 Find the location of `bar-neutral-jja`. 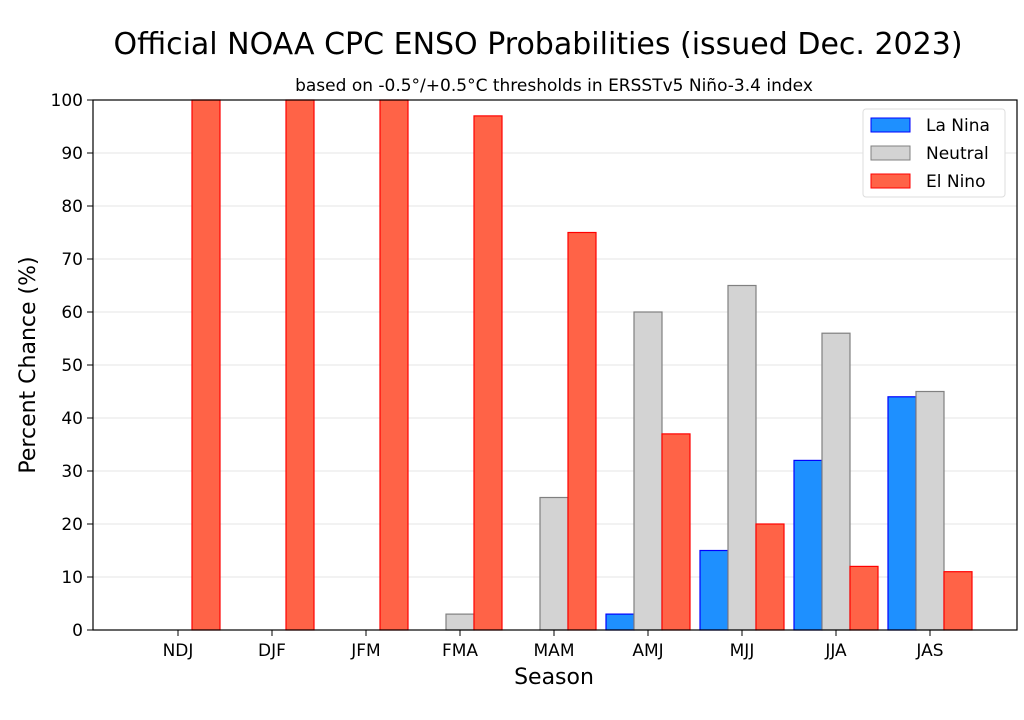

bar-neutral-jja is located at coordinates (836, 481).